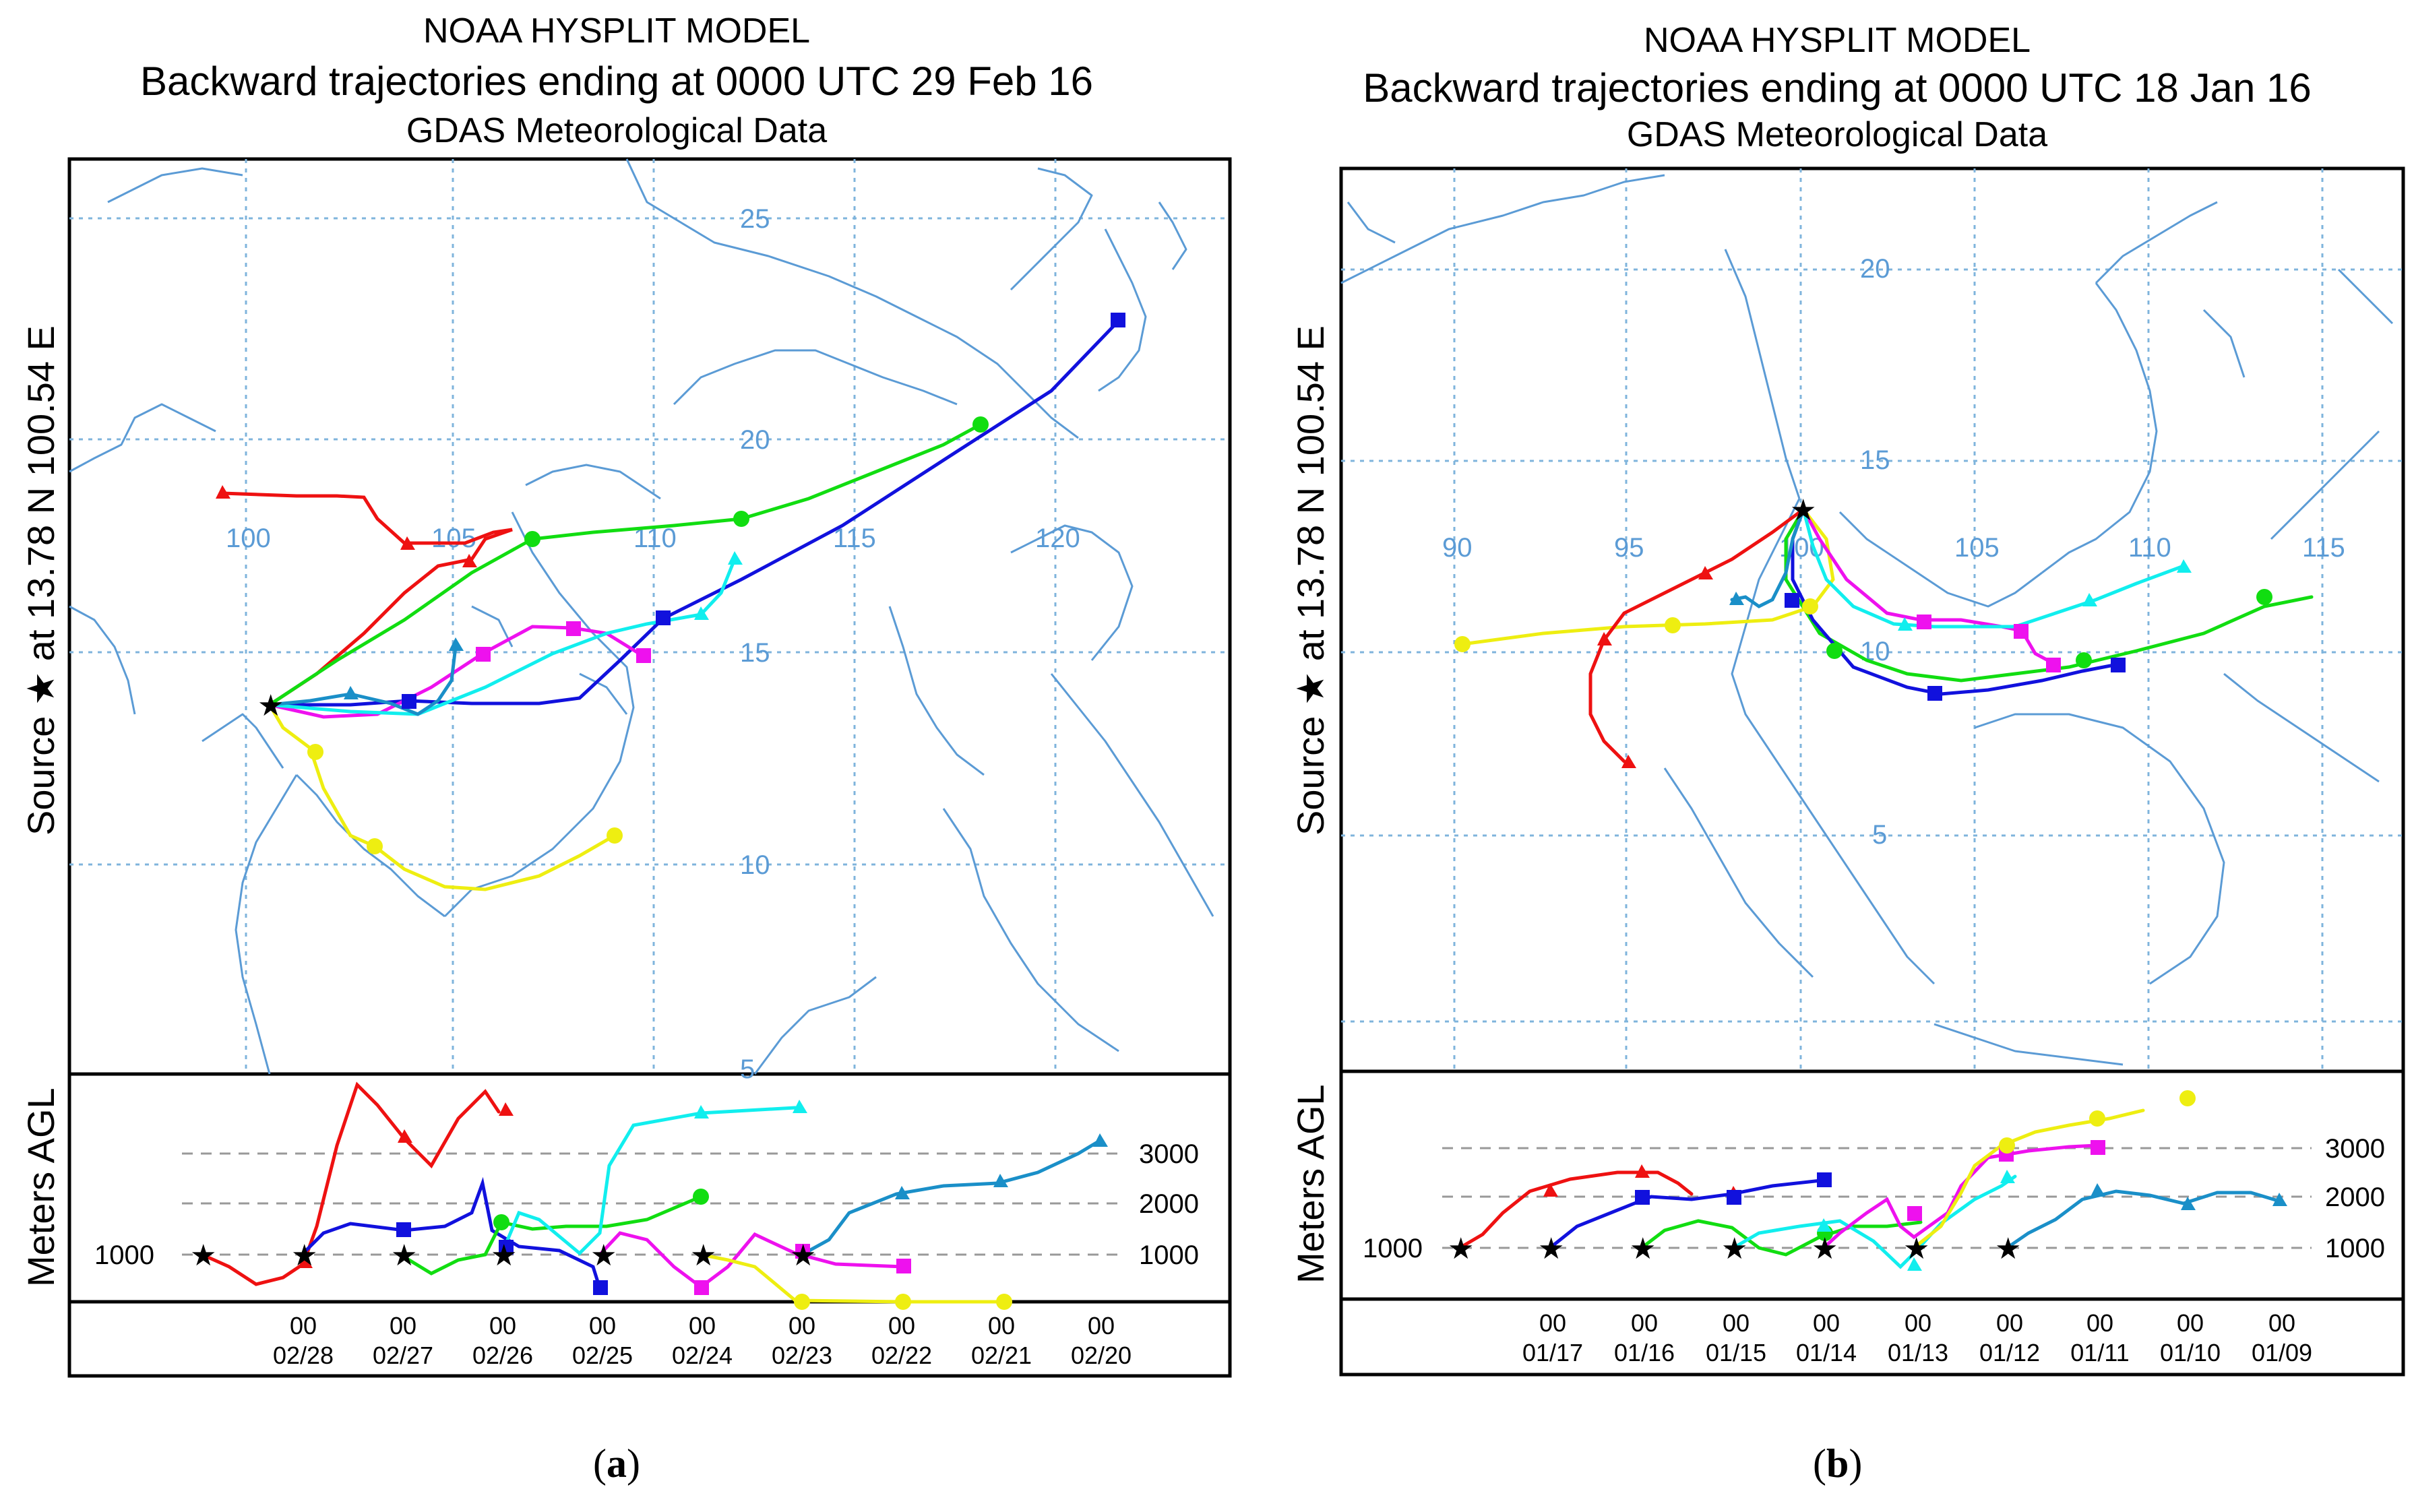  Describe the element at coordinates (1553, 1352) in the screenshot. I see `time-date: 01/17` at that location.